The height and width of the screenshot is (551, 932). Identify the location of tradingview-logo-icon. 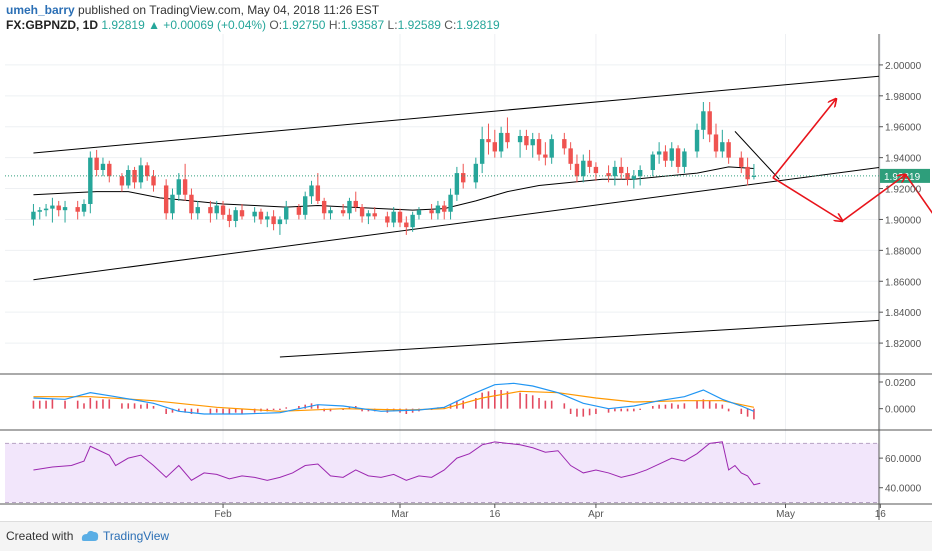
(90, 535).